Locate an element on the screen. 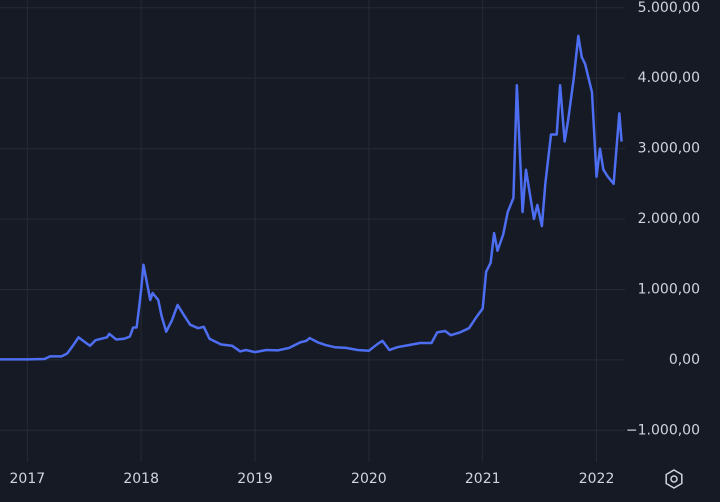 The image size is (720, 502). x-tick-label: 2019 is located at coordinates (255, 479).